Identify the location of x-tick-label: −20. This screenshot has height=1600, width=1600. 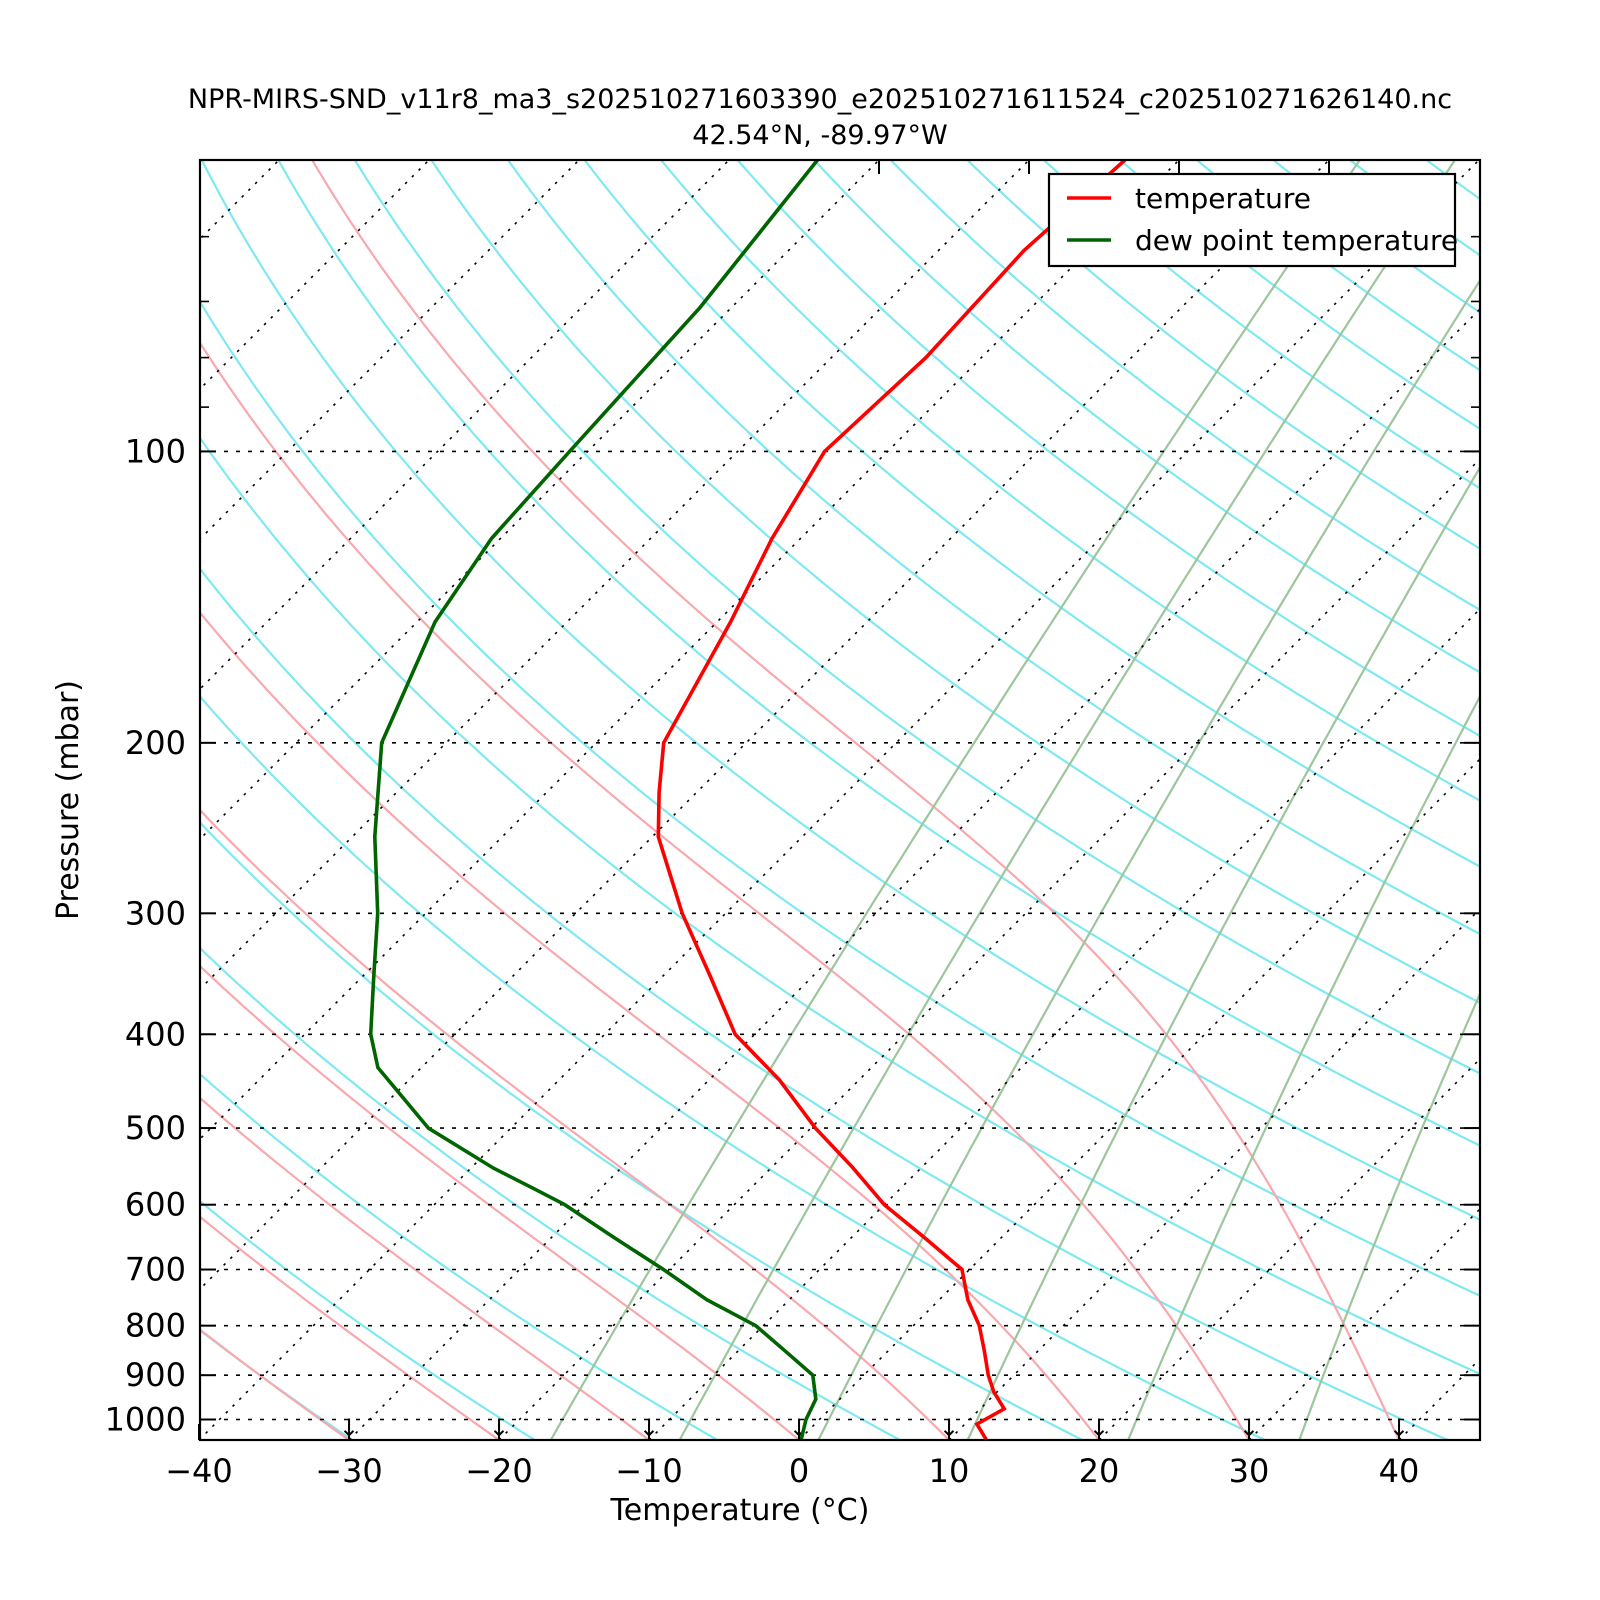
(499, 1471).